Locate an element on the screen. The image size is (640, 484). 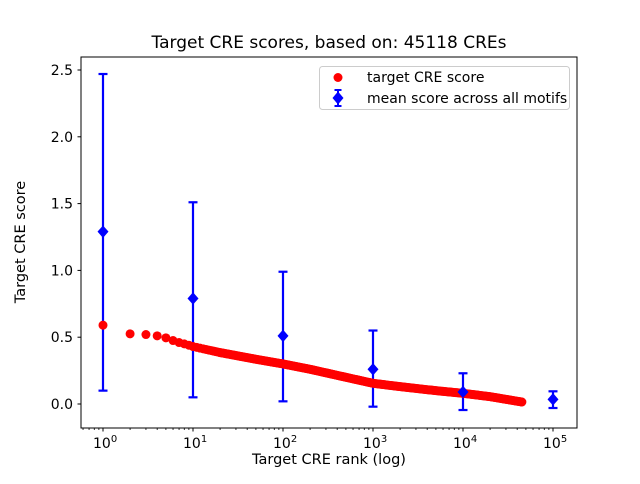
x-axis-label: Target CRE rank (log) is located at coordinates (328, 460).